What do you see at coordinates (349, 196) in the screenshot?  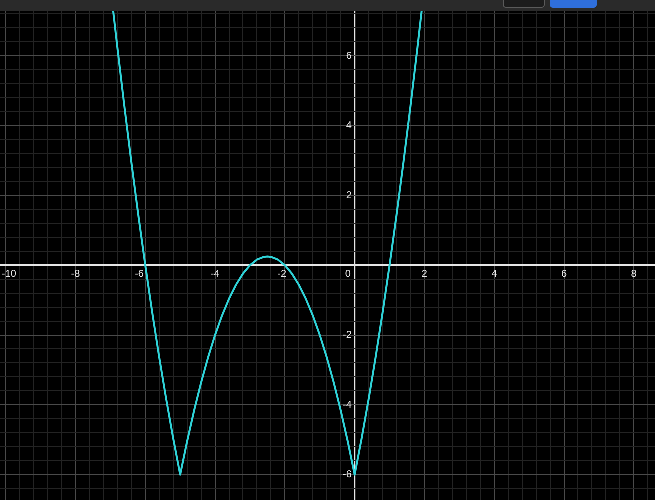 I see `y-tick-label: 2` at bounding box center [349, 196].